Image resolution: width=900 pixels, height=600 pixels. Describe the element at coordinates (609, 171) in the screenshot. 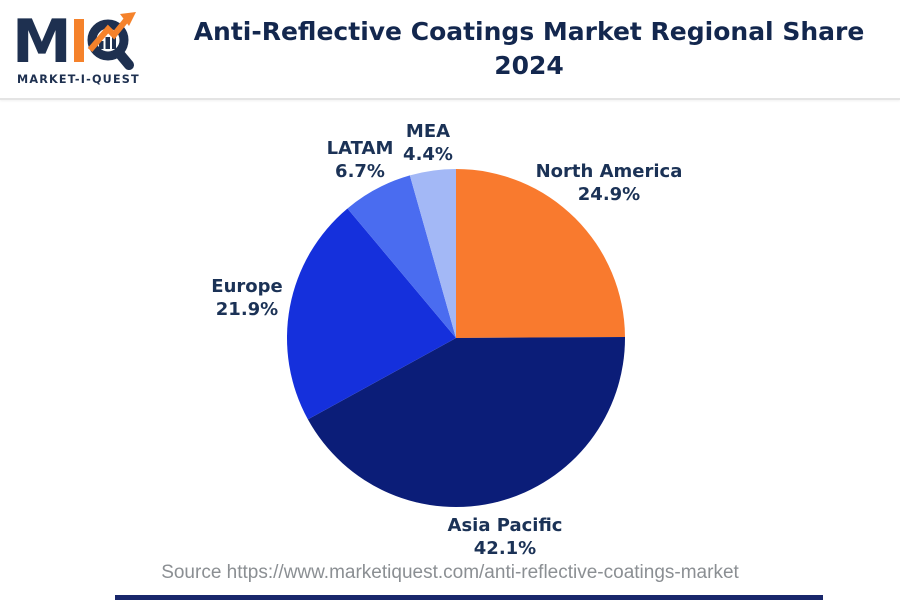

I see `slice-label-name: North America` at that location.